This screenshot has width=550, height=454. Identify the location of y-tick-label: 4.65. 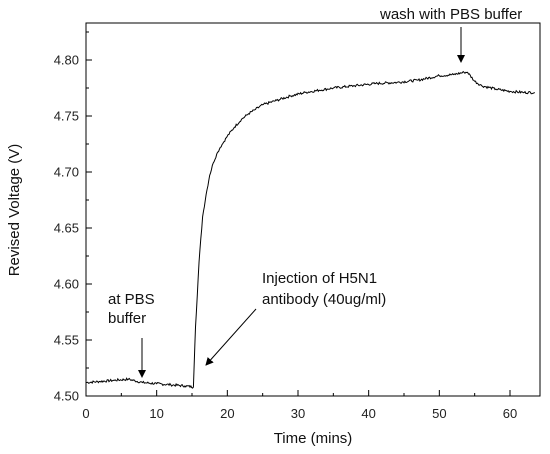
(66, 228).